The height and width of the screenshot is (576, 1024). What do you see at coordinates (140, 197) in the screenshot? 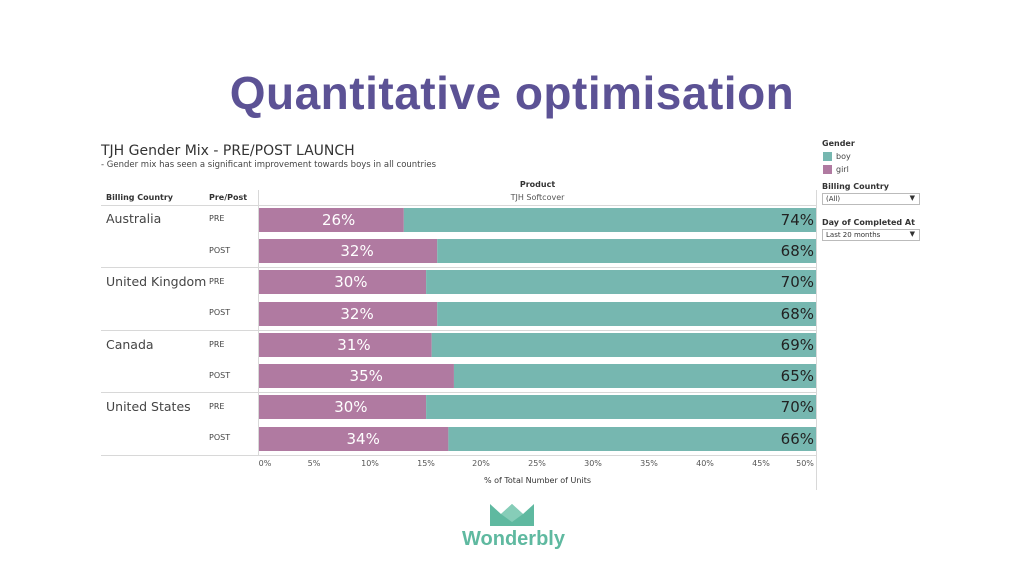
I see `billing-country-header: Billing Country` at bounding box center [140, 197].